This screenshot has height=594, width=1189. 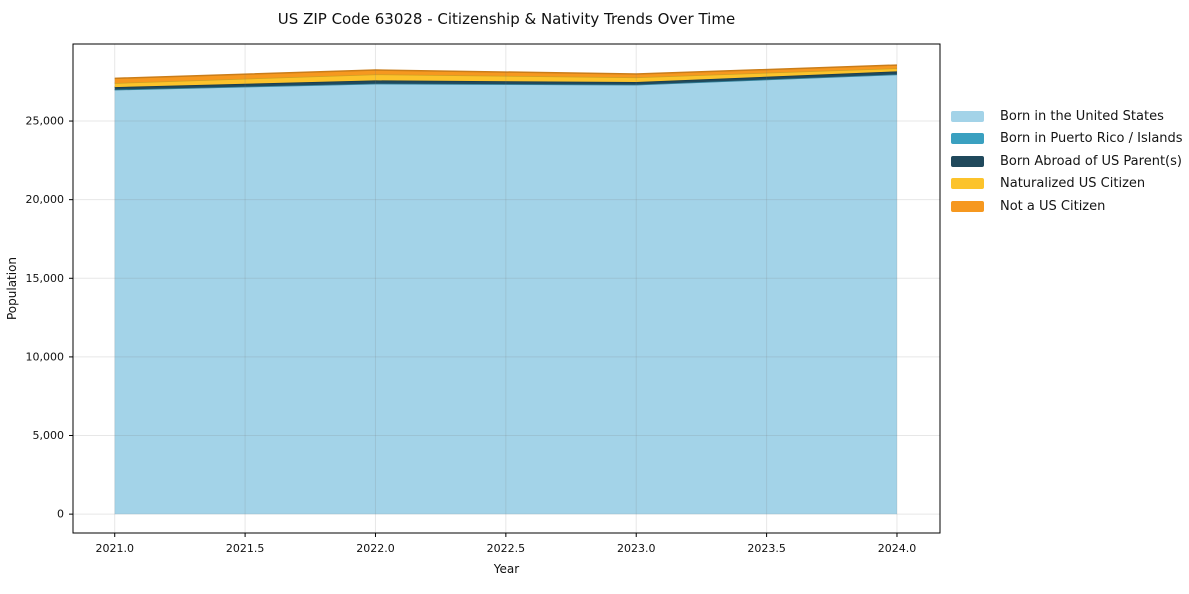 I want to click on x-tick-label: 2022.5, so click(x=506, y=548).